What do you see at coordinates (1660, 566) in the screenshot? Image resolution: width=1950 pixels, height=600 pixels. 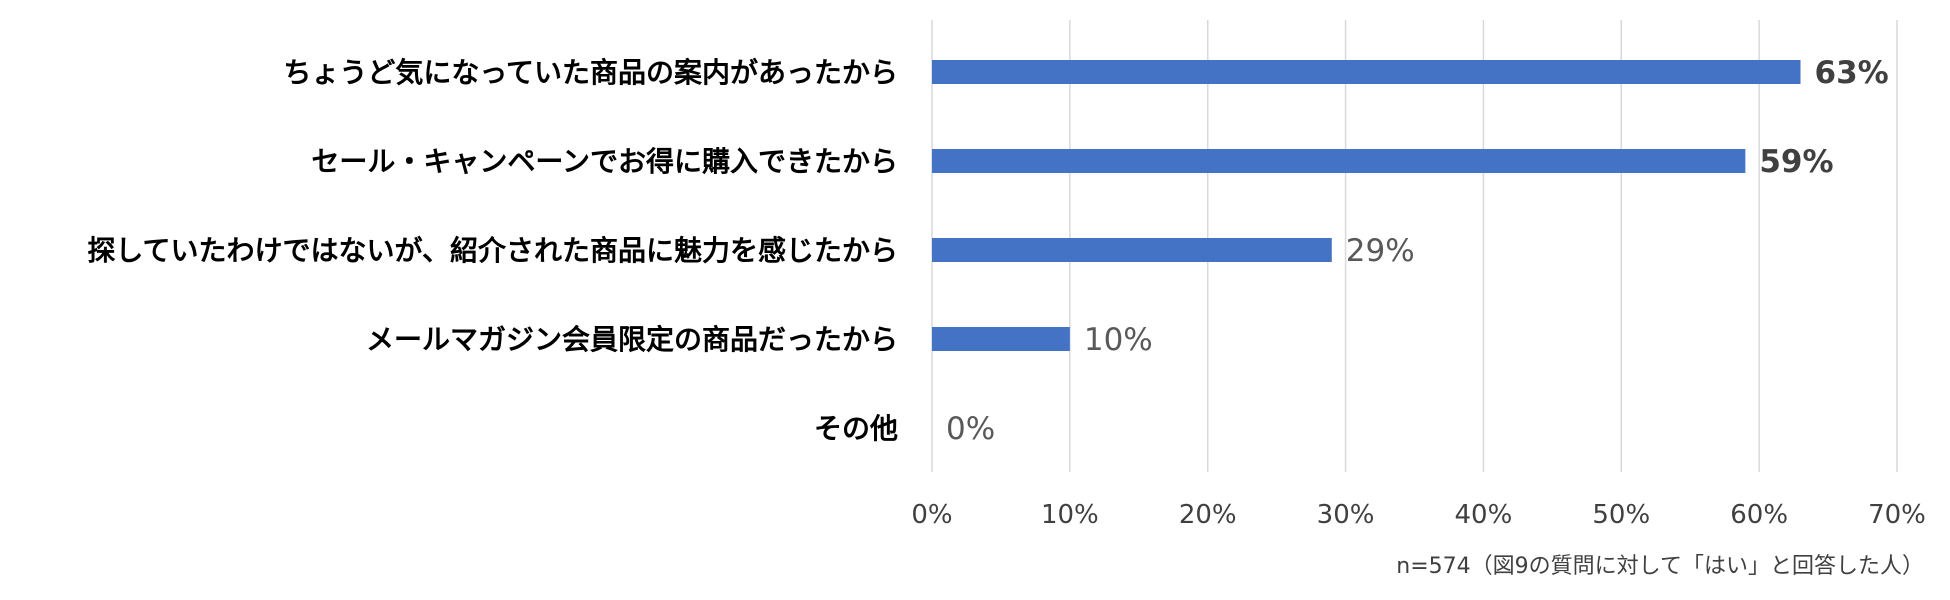 I see `sample-size-note: n=574（図9の質問に対して「はい」と回答した人）` at bounding box center [1660, 566].